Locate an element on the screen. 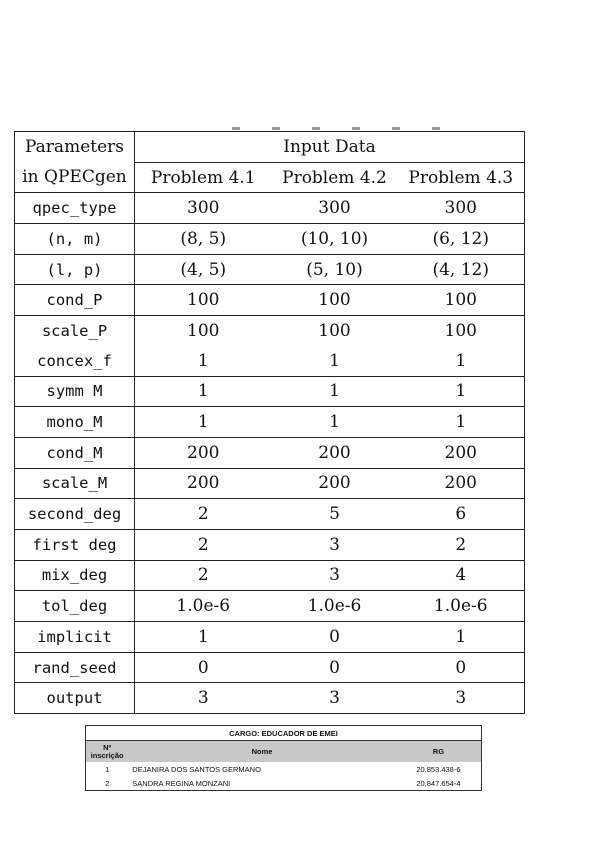  parameter-value-problem-4-2: 0 is located at coordinates (334, 636).